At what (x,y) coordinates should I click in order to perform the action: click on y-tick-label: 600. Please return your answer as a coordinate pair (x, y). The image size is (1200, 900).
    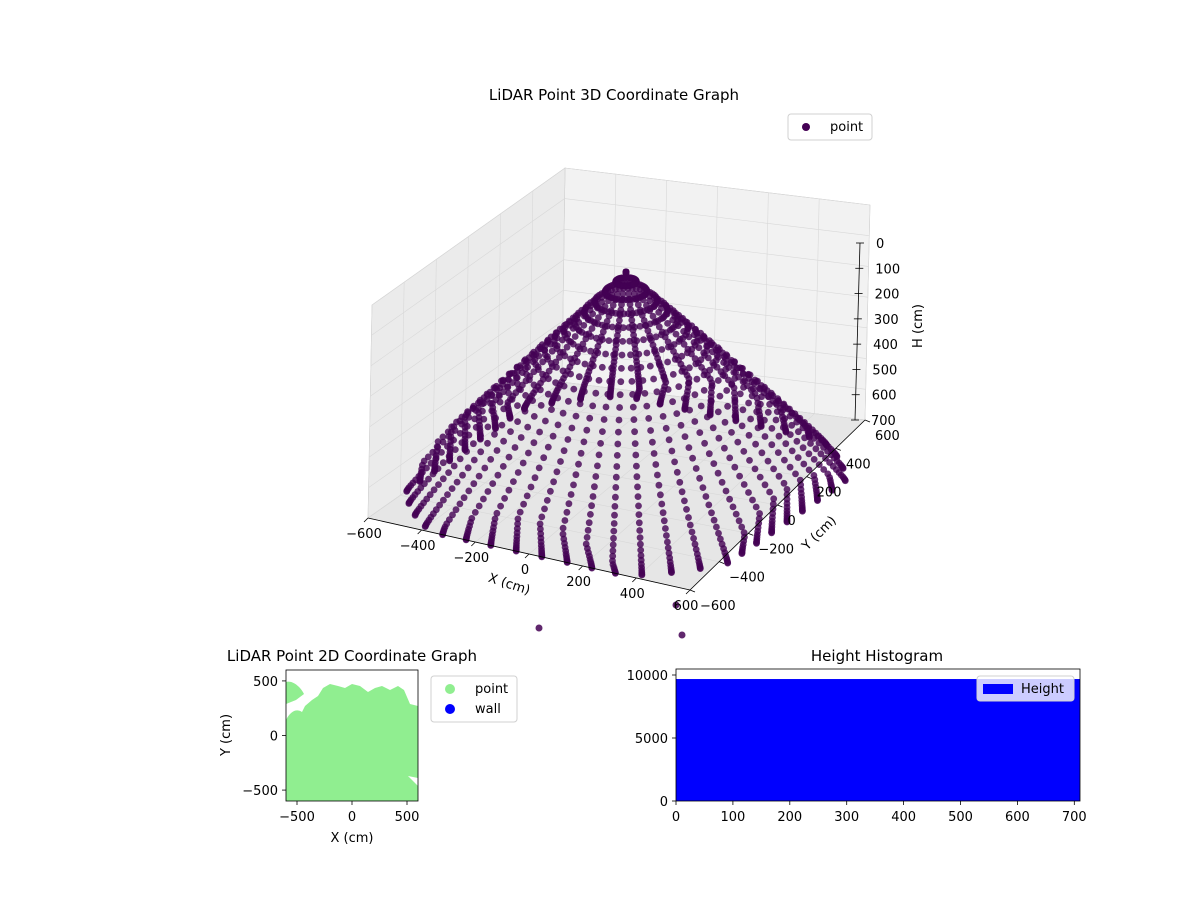
    Looking at the image, I should click on (887, 436).